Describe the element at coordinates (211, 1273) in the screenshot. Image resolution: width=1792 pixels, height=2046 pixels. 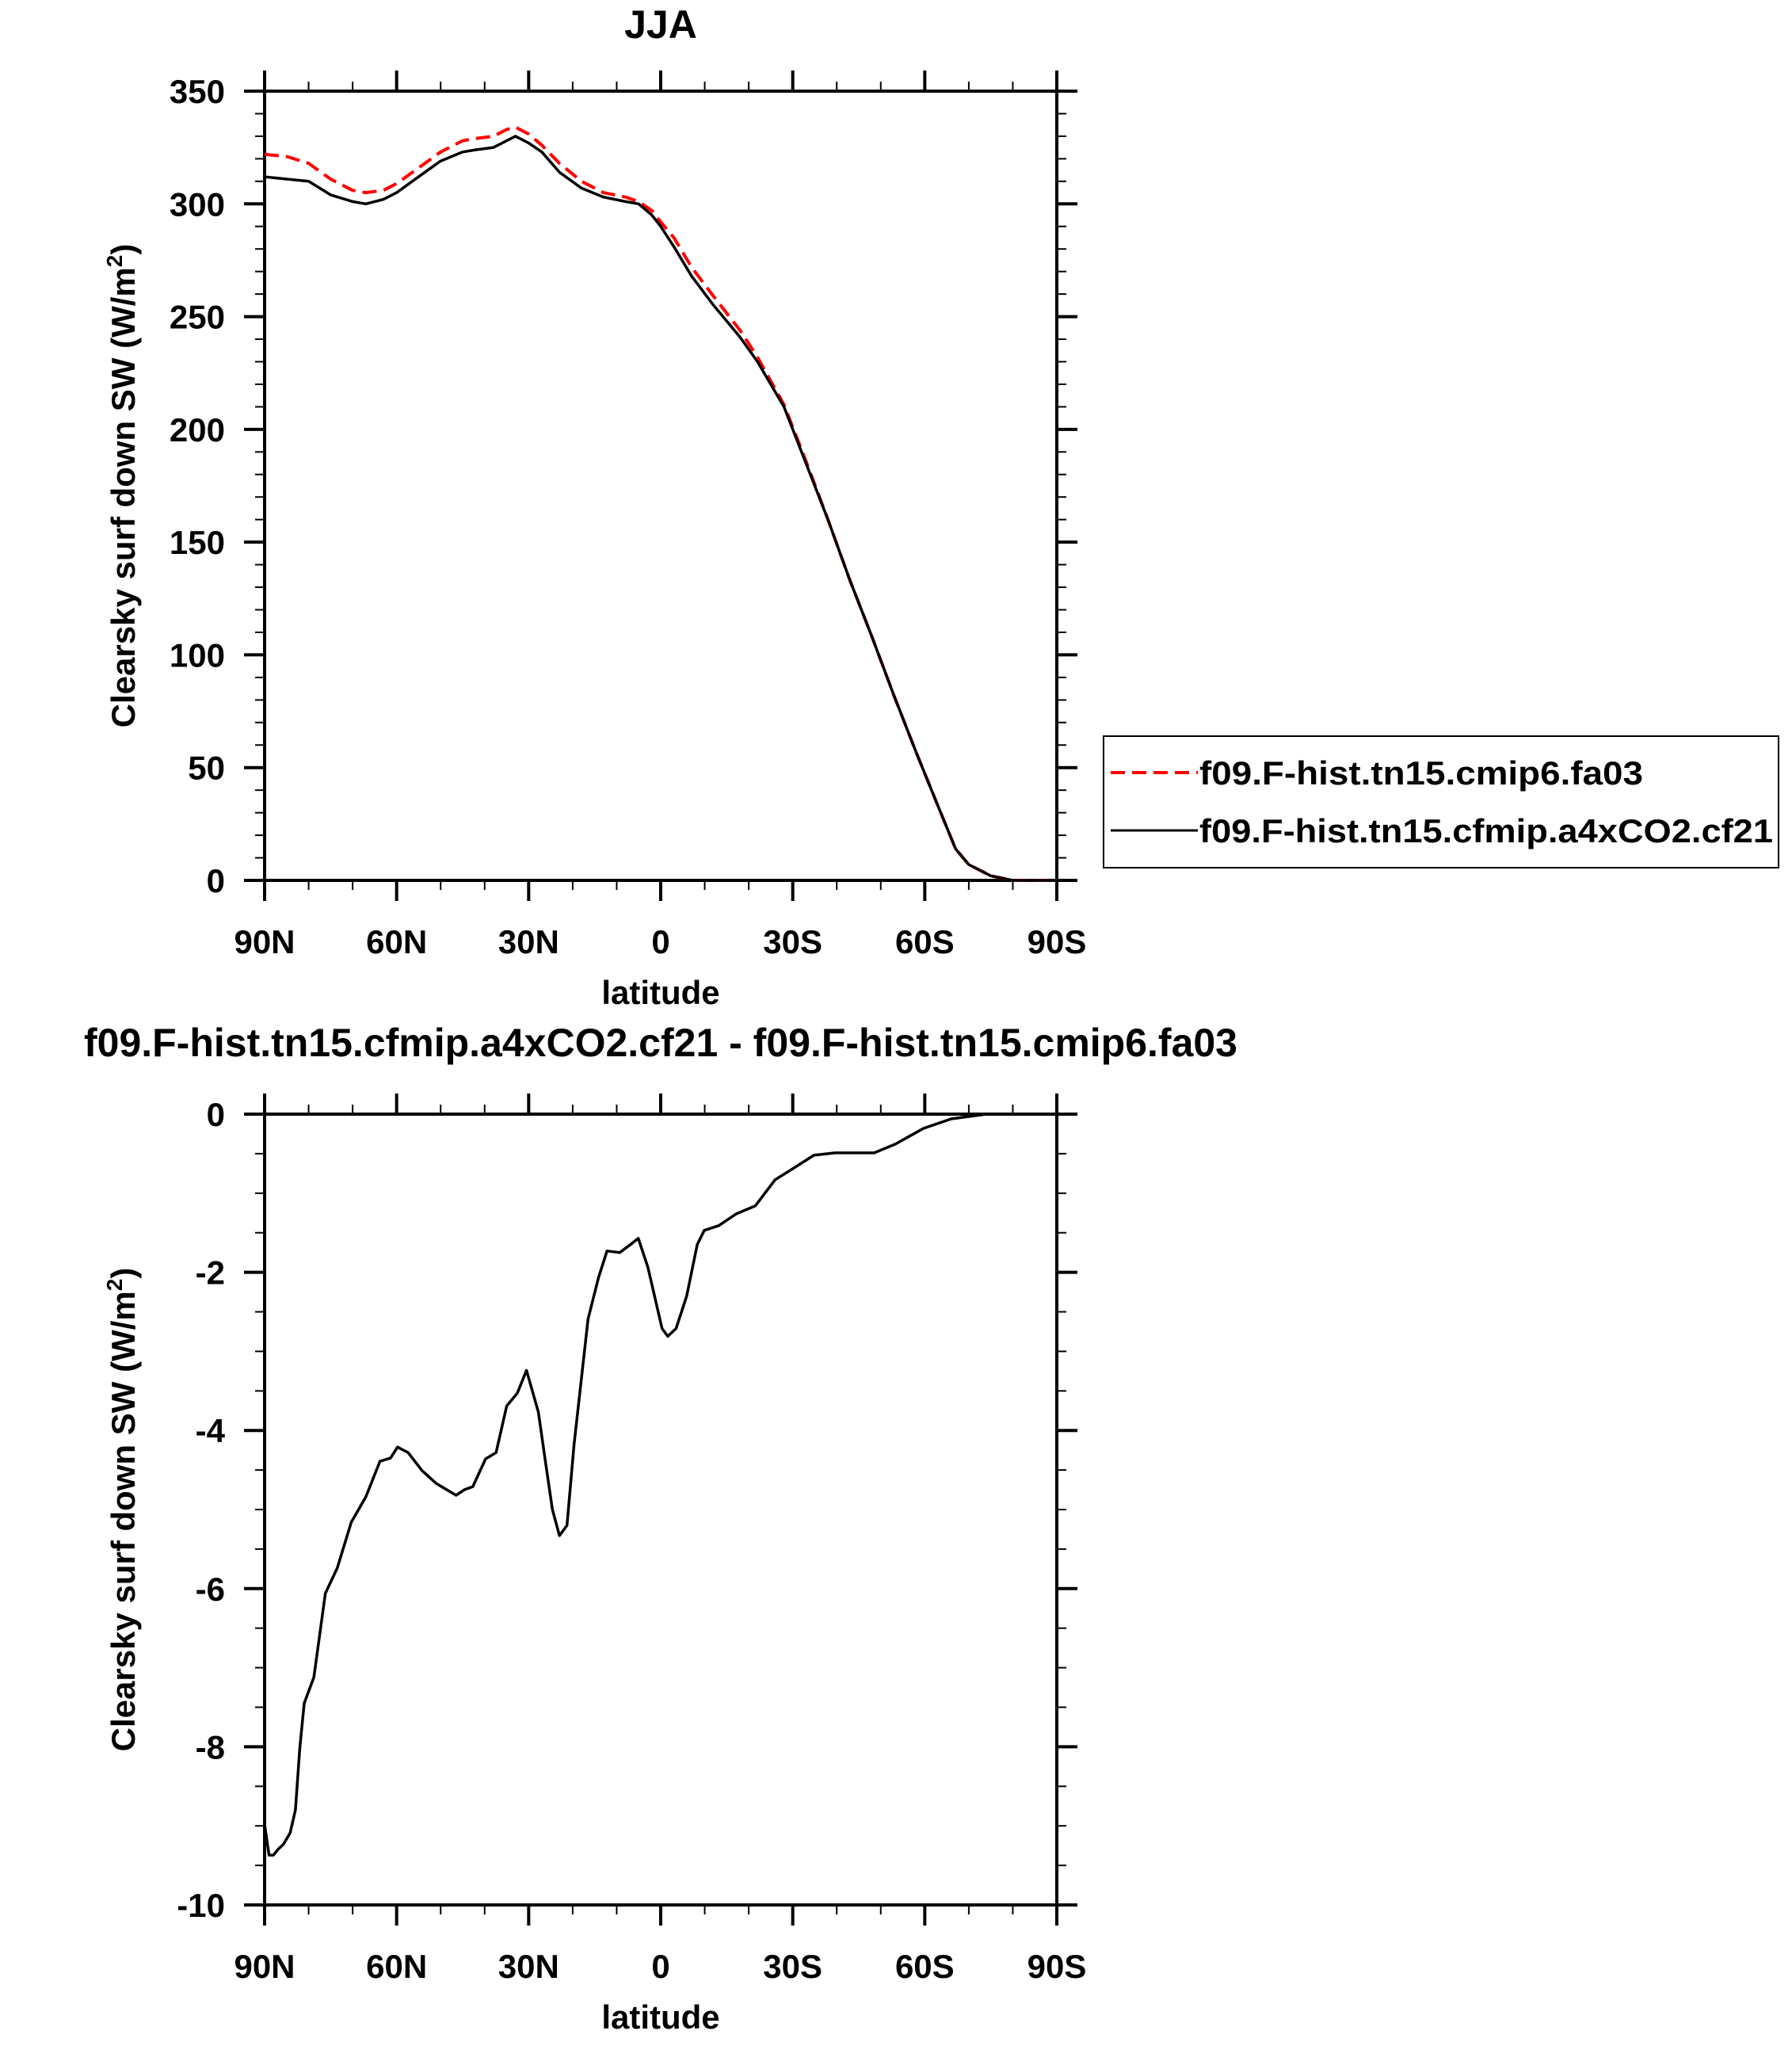
I see `y-tick-label: -2` at that location.